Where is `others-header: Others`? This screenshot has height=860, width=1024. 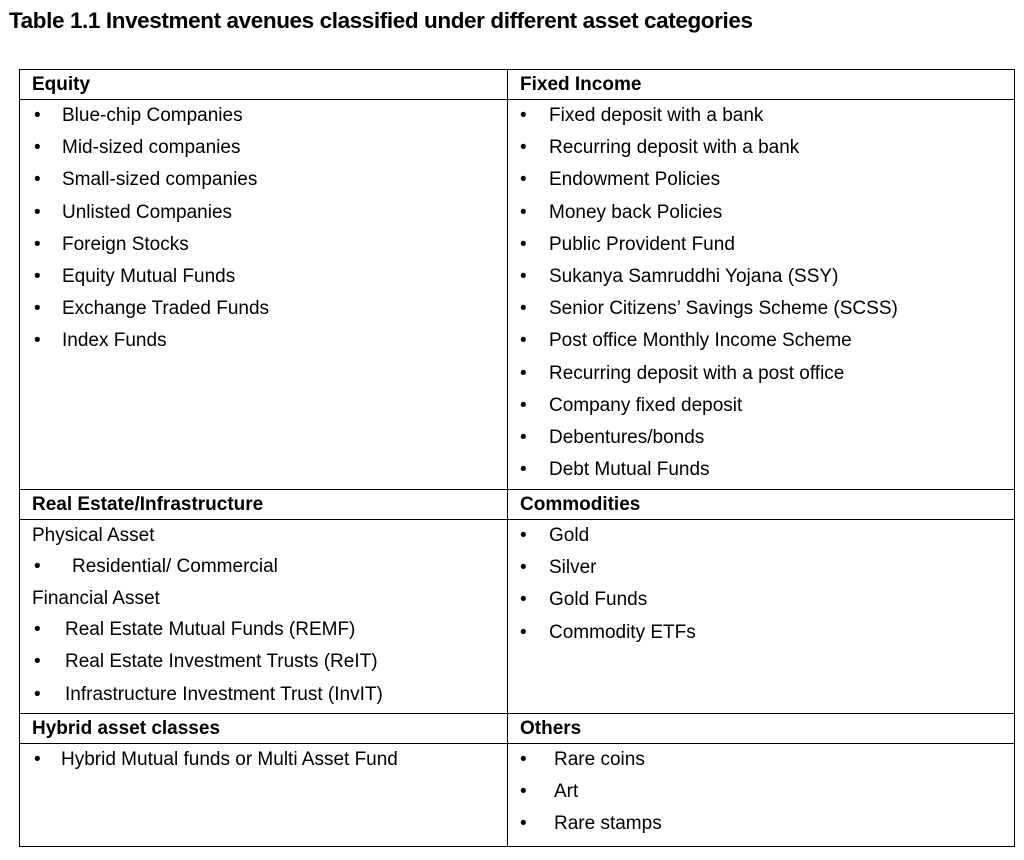
others-header: Others is located at coordinates (761, 728).